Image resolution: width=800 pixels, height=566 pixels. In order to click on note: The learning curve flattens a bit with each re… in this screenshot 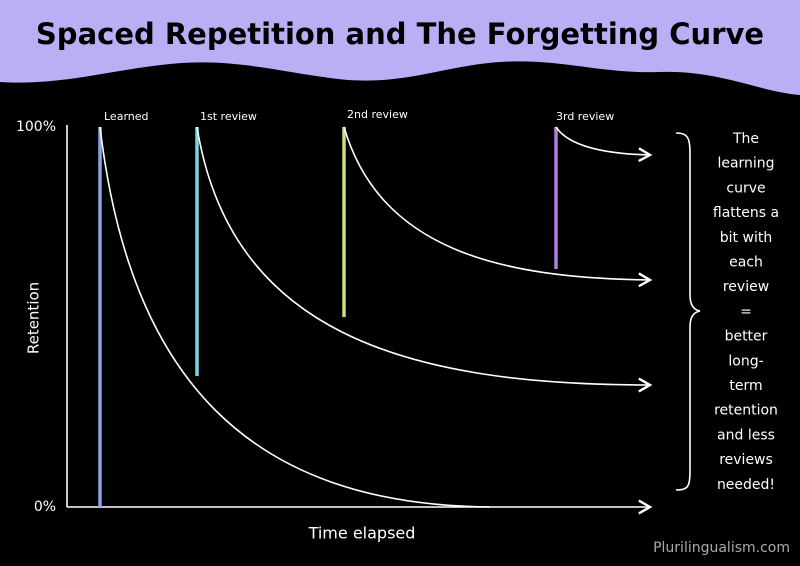, I will do `click(746, 312)`.